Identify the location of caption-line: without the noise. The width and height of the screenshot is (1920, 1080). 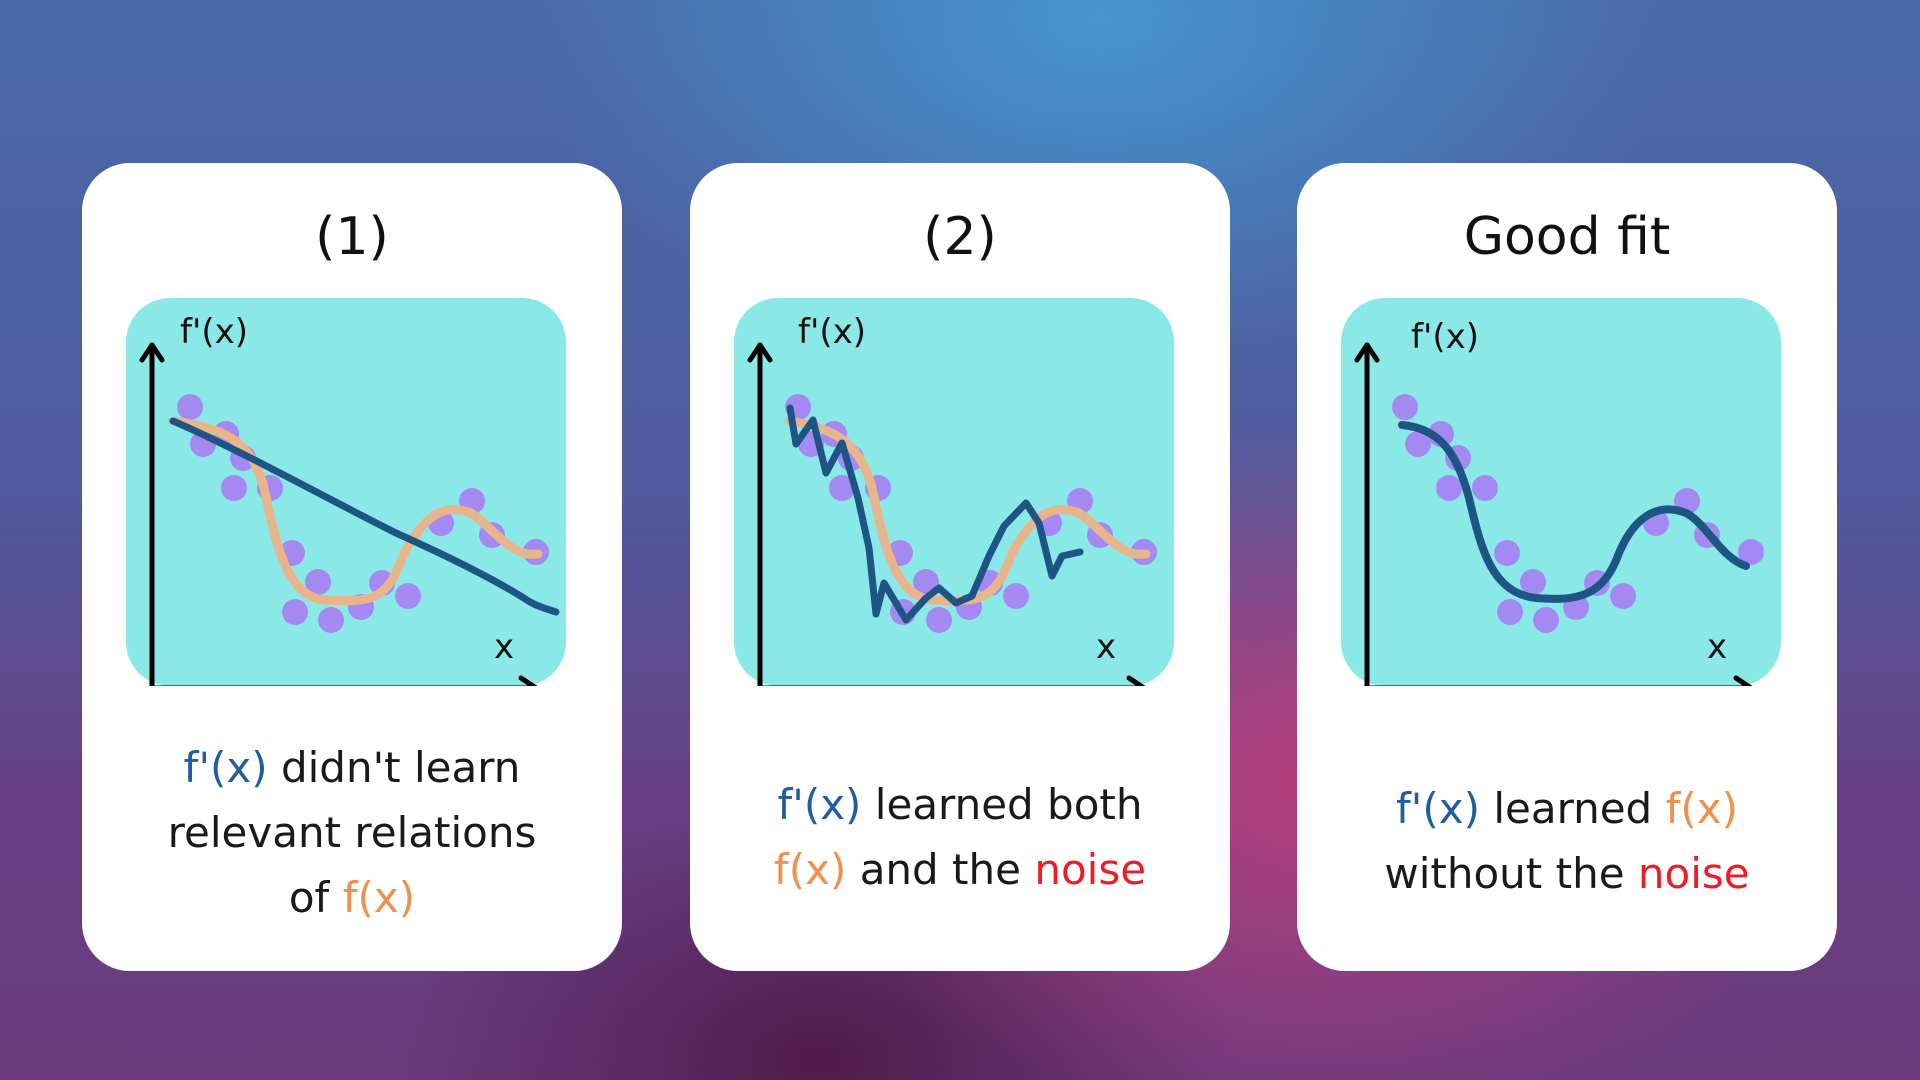
(1567, 873).